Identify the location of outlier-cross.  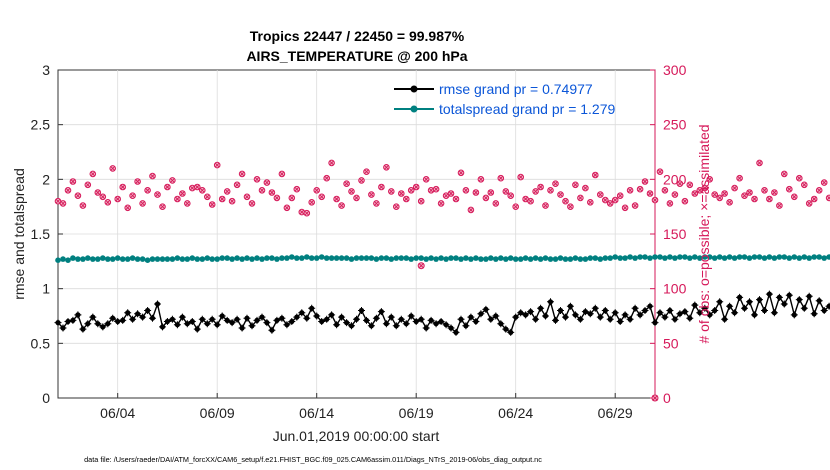
(655, 398).